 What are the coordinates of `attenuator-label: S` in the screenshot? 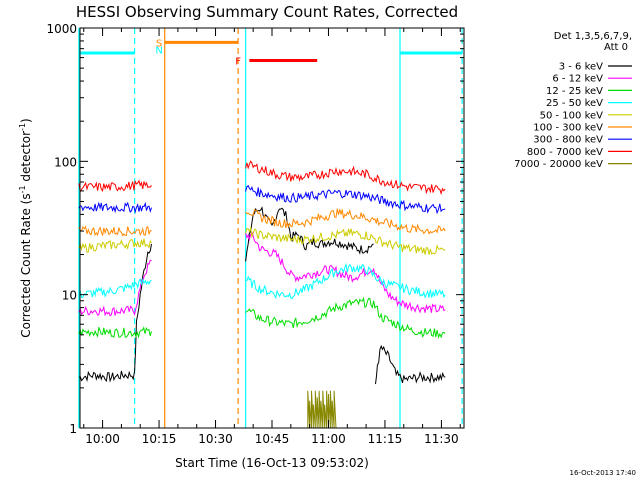 It's located at (159, 43).